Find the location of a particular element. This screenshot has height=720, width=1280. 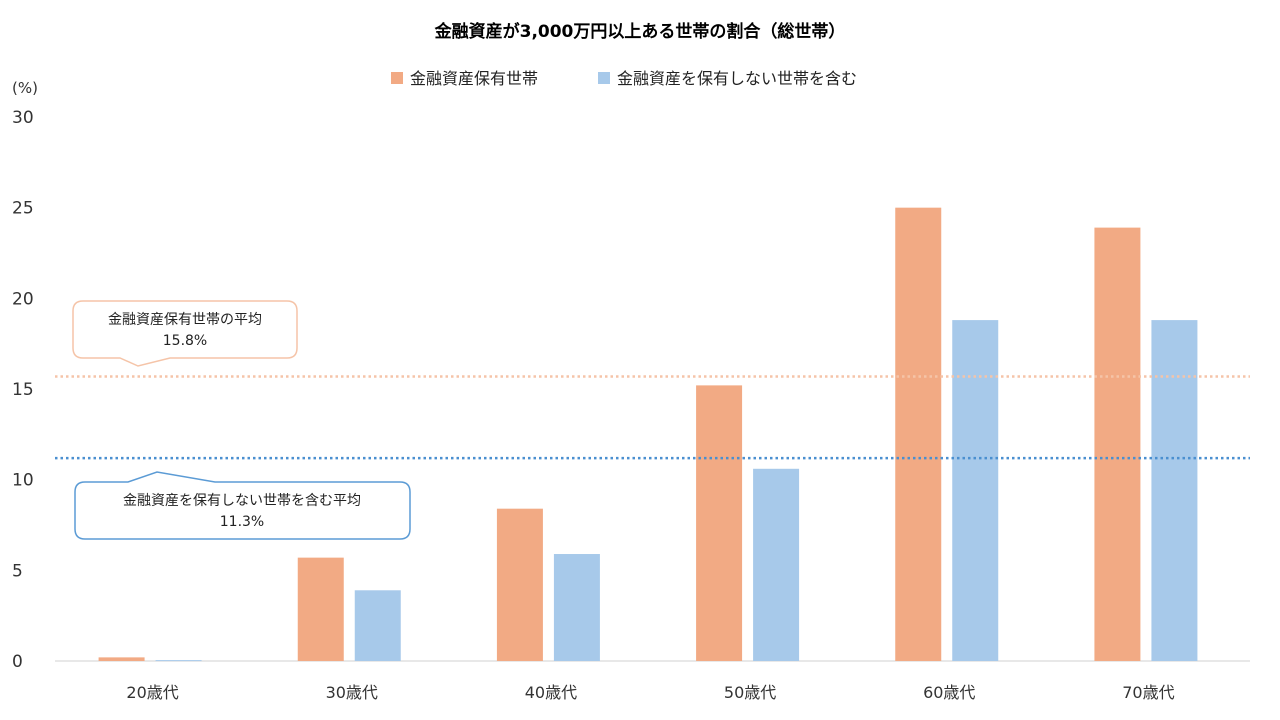

callout-value: 15.8% is located at coordinates (185, 341).